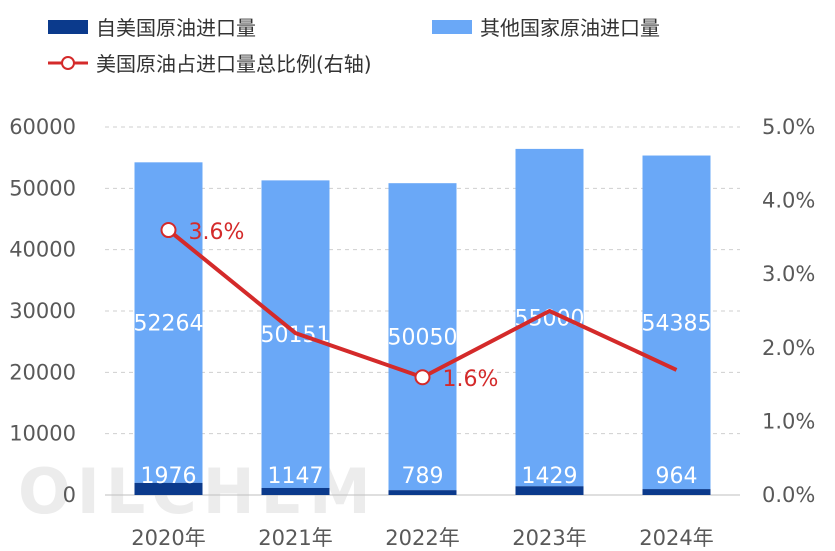  I want to click on legend-us-import: 自美国原油进口量, so click(152, 26).